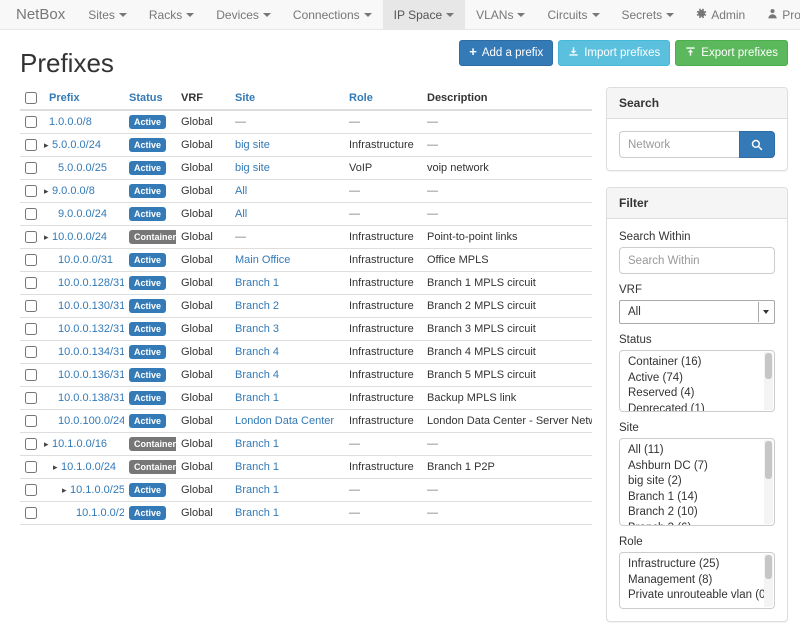  Describe the element at coordinates (243, 14) in the screenshot. I see `nav-item-devices: Devices` at that location.